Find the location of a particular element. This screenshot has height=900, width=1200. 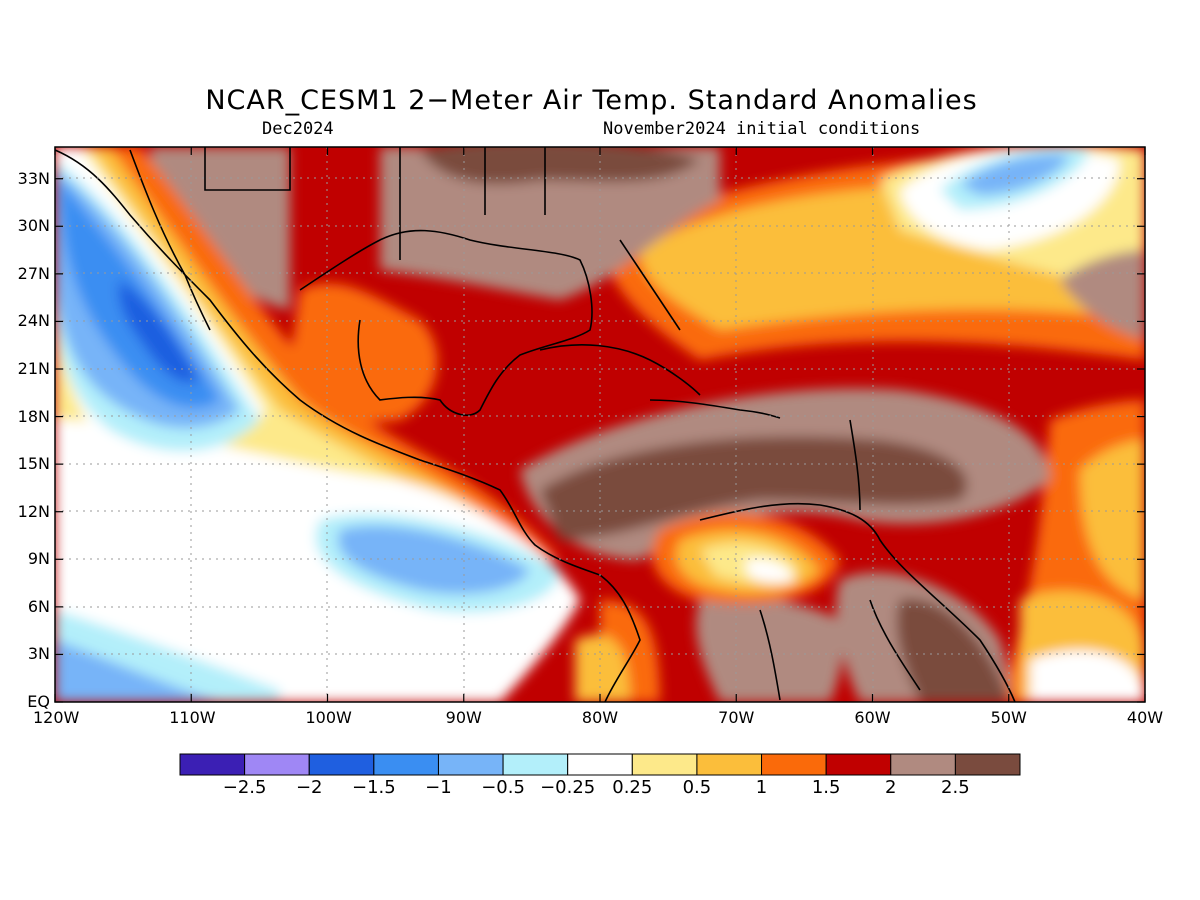

lat-label: 9N is located at coordinates (38, 559).